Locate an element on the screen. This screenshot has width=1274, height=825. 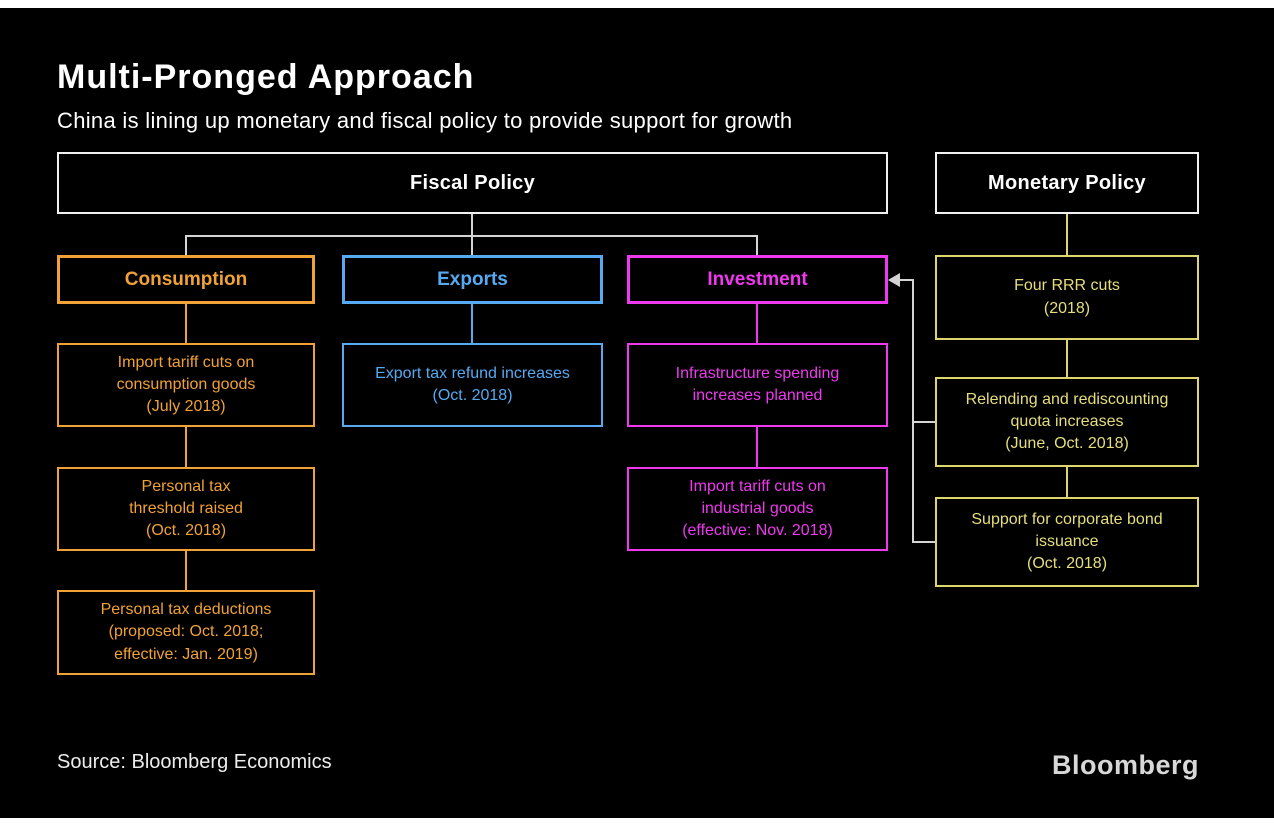
chart-title: Multi-Pronged Approach is located at coordinates (266, 77).